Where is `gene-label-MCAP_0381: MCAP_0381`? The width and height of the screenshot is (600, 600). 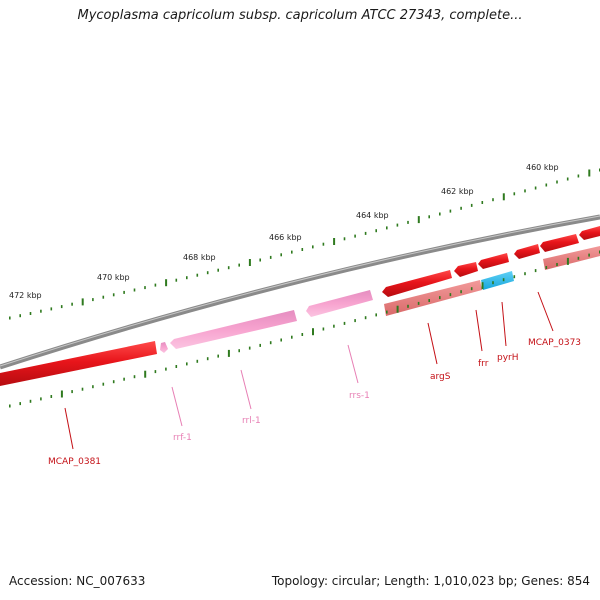
gene-label-MCAP_0381: MCAP_0381 is located at coordinates (74, 462).